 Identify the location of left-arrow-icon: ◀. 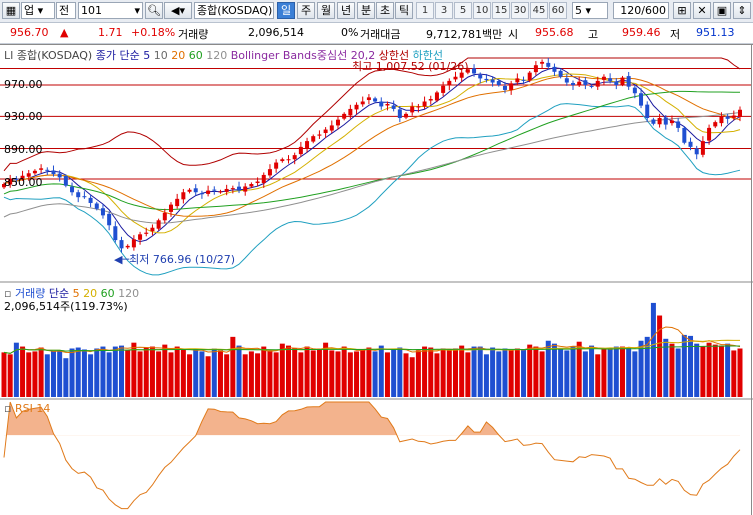
(118, 259).